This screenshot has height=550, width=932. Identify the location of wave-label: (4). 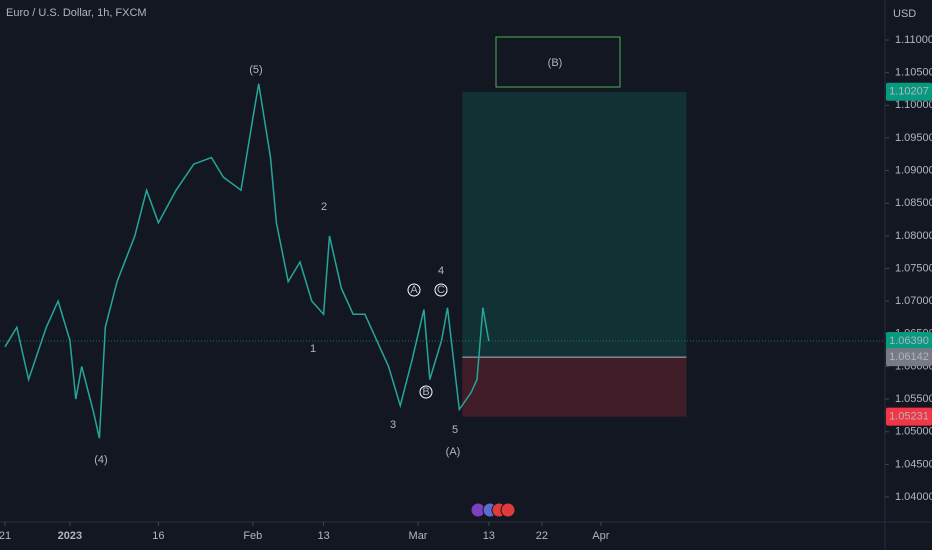
(100, 460).